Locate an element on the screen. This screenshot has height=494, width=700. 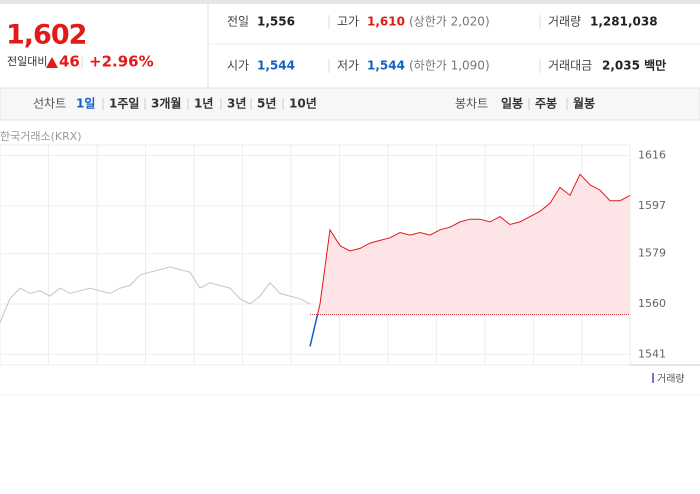
y-tick-label: 1579 is located at coordinates (652, 253).